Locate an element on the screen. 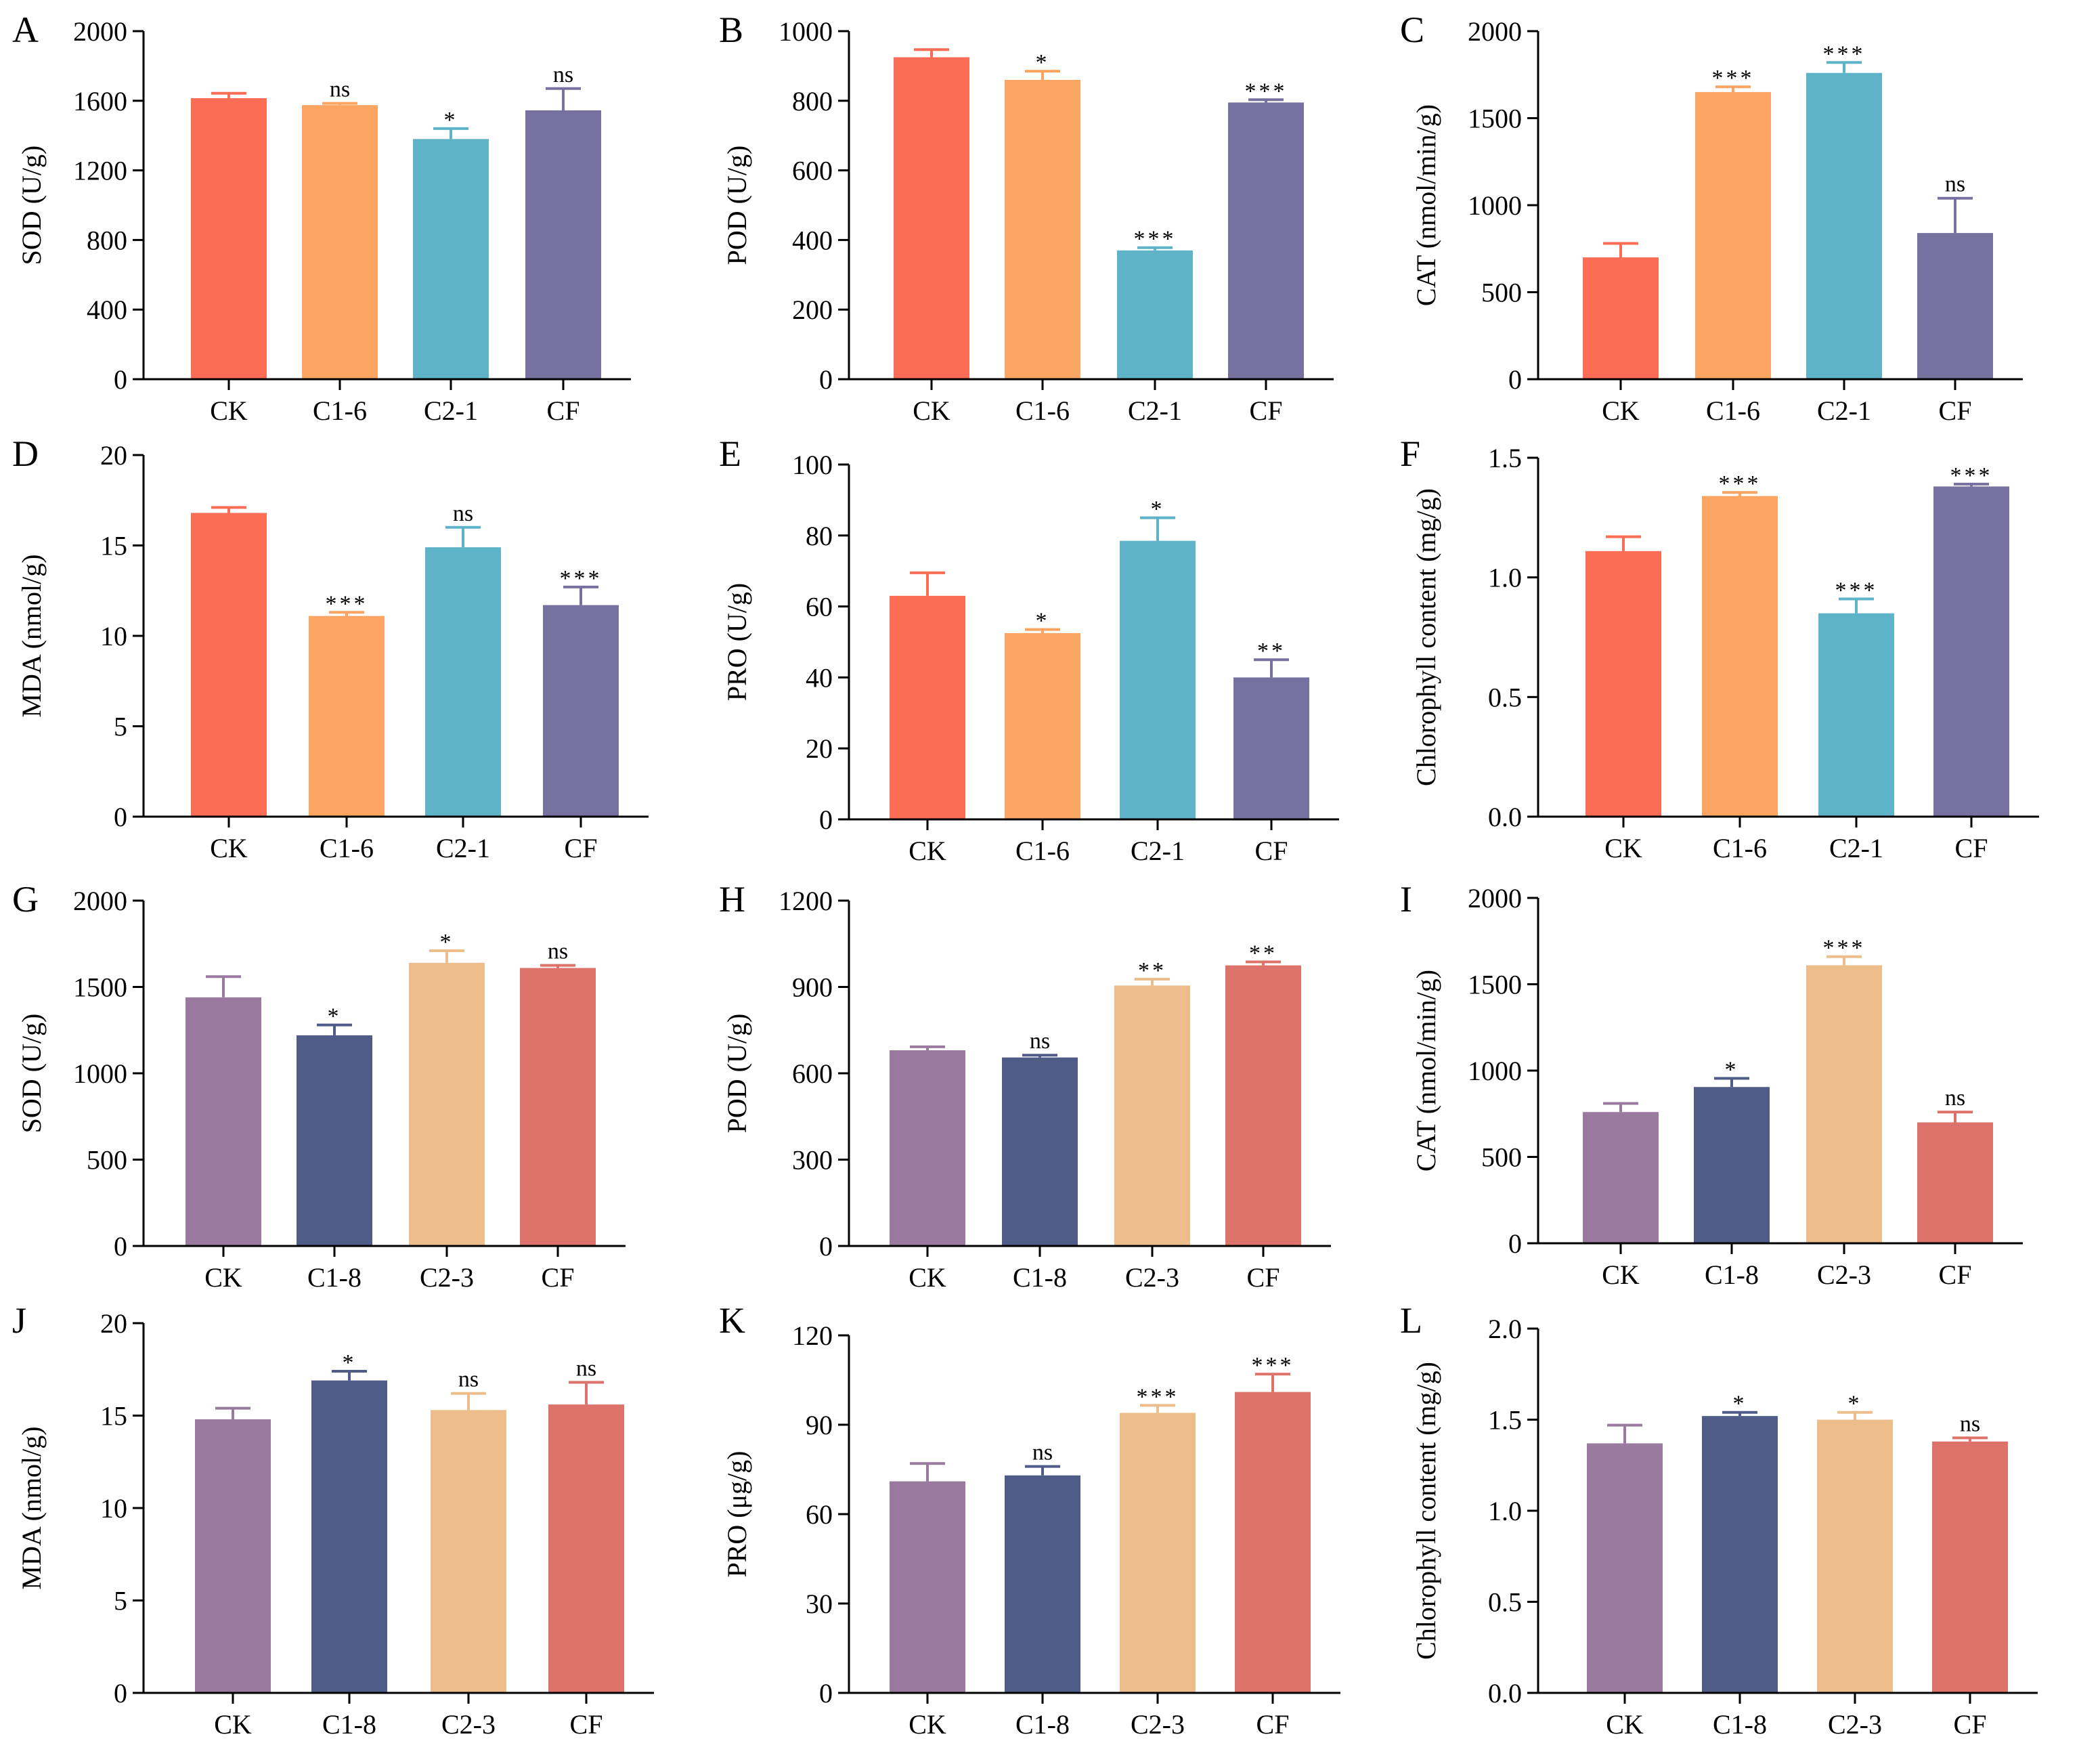  y-tick-label: 0.5 is located at coordinates (1505, 1602).